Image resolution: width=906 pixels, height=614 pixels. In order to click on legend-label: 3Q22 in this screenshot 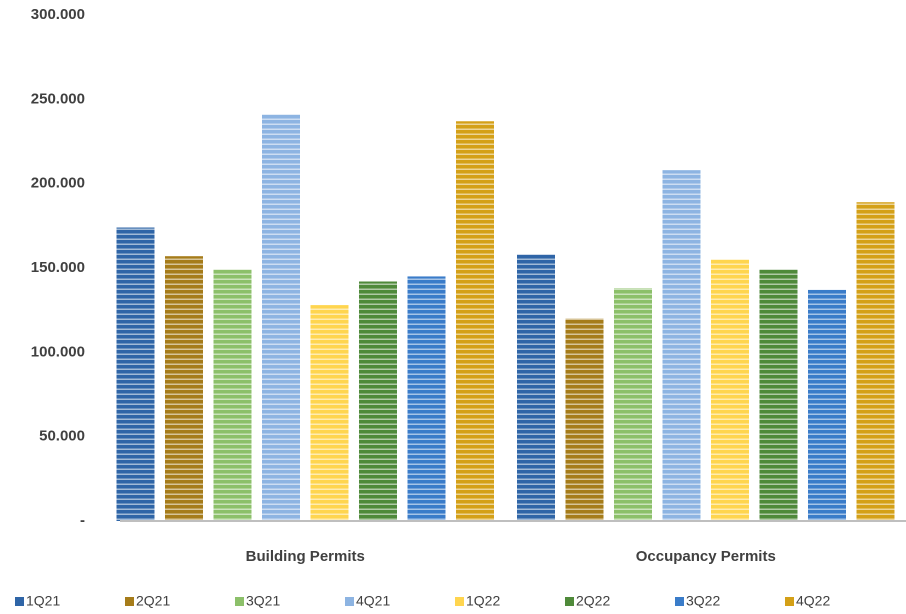, I will do `click(703, 601)`.